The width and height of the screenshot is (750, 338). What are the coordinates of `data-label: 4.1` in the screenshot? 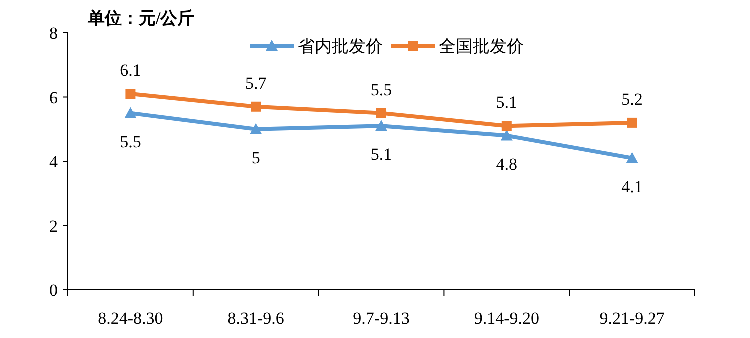 It's located at (632, 186).